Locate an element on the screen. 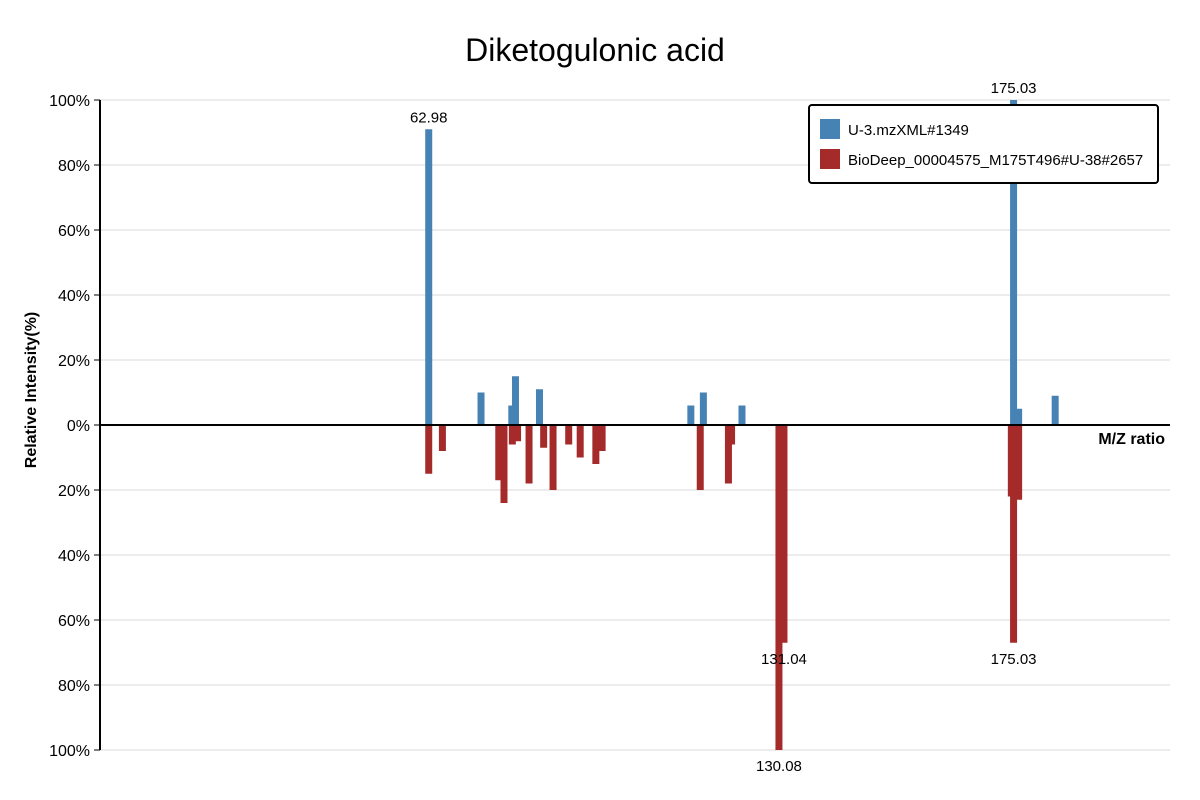 Image resolution: width=1200 pixels, height=800 pixels. peak-label: 130.08 is located at coordinates (779, 766).